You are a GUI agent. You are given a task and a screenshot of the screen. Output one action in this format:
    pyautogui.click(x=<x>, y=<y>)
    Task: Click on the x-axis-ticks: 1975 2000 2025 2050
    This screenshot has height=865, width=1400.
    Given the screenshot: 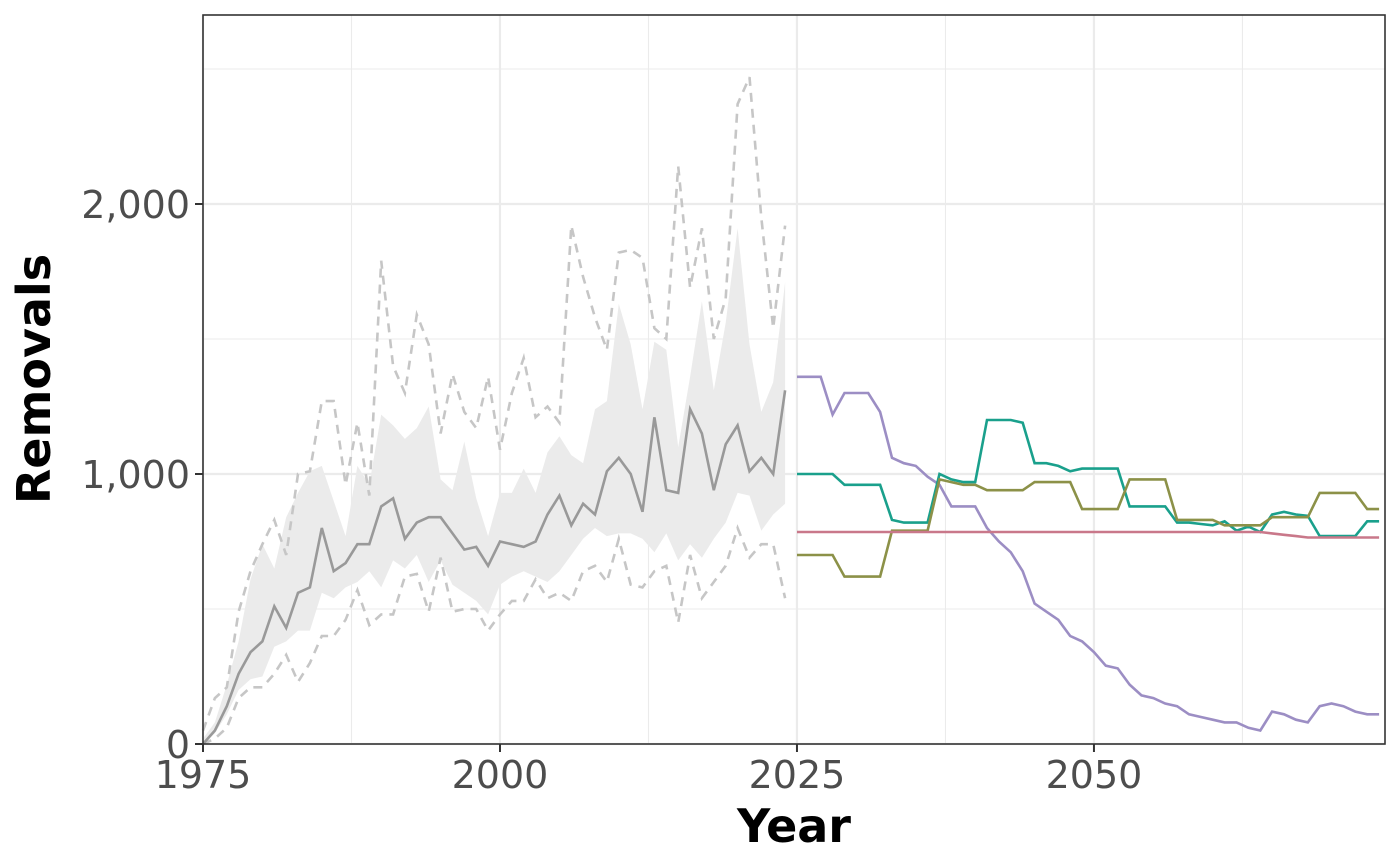 What is the action you would take?
    pyautogui.click(x=649, y=770)
    